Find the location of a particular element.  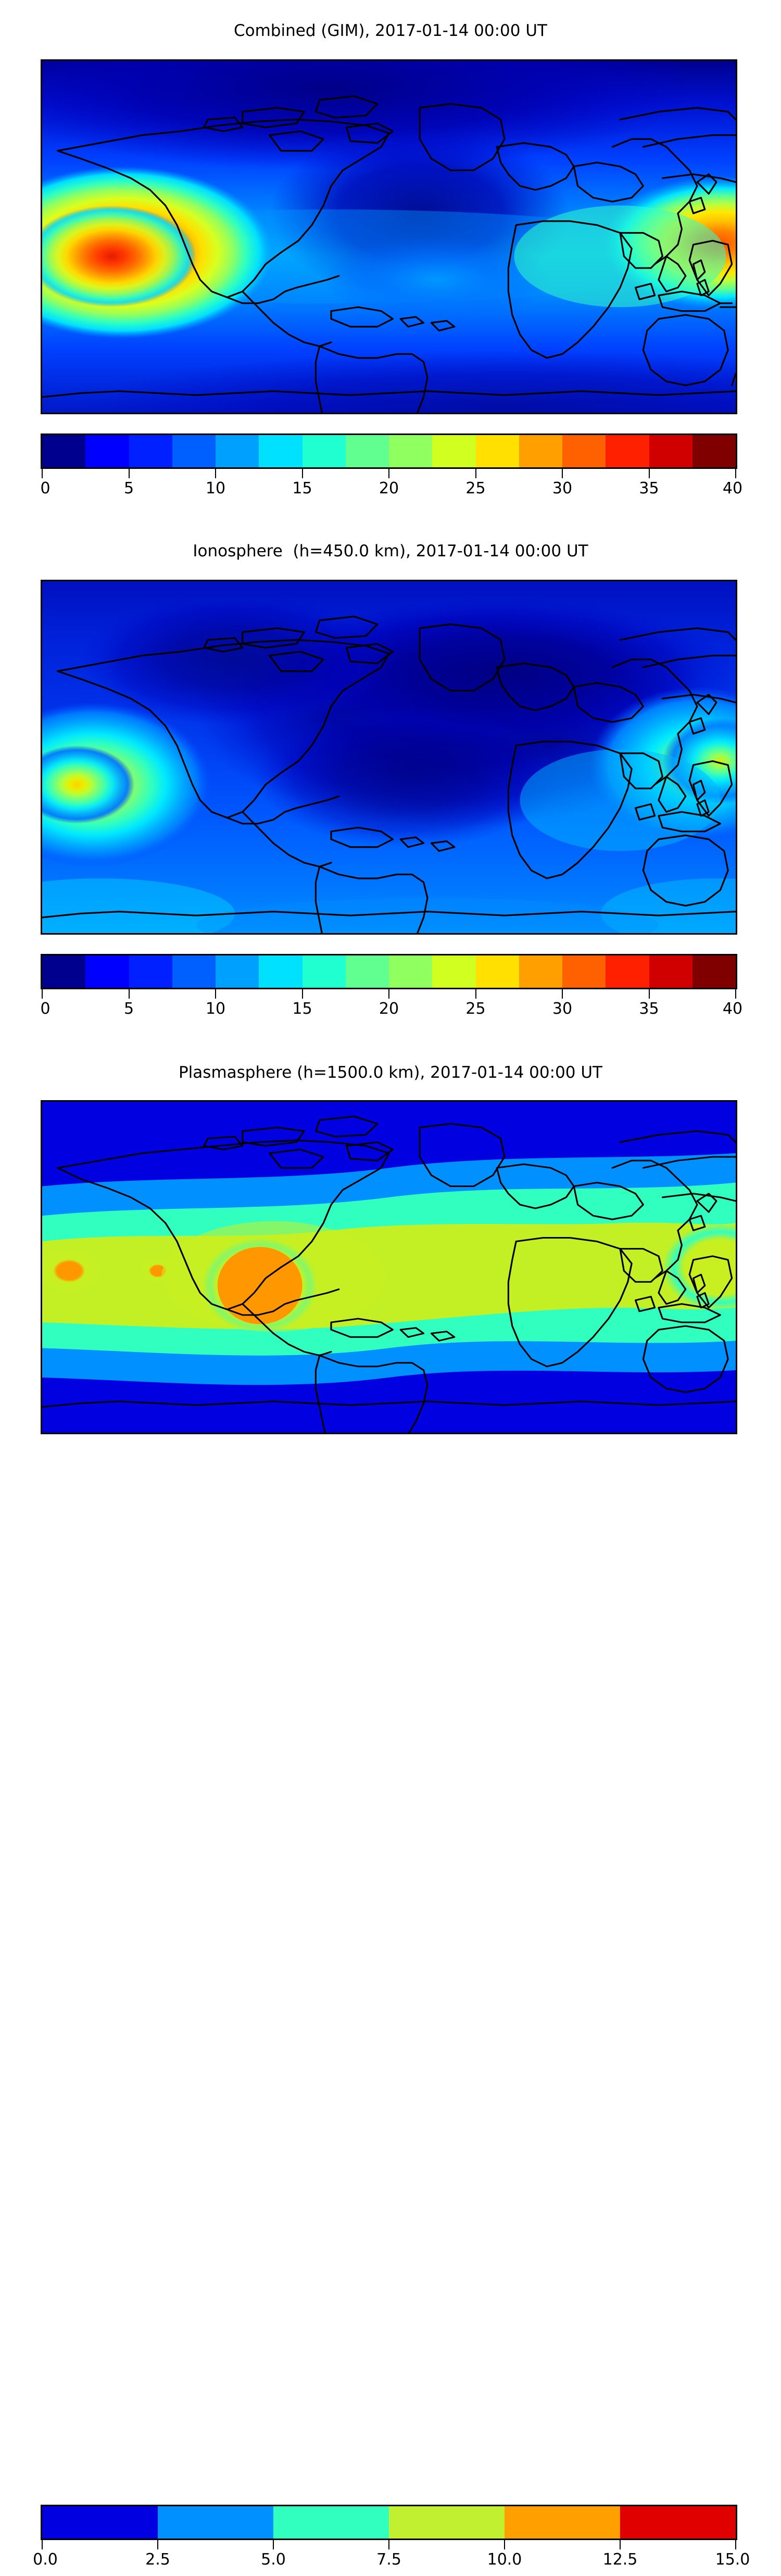

panel-title-combined-gim: Combined (GIM), 2017-01-14 00:00 UT is located at coordinates (391, 30).